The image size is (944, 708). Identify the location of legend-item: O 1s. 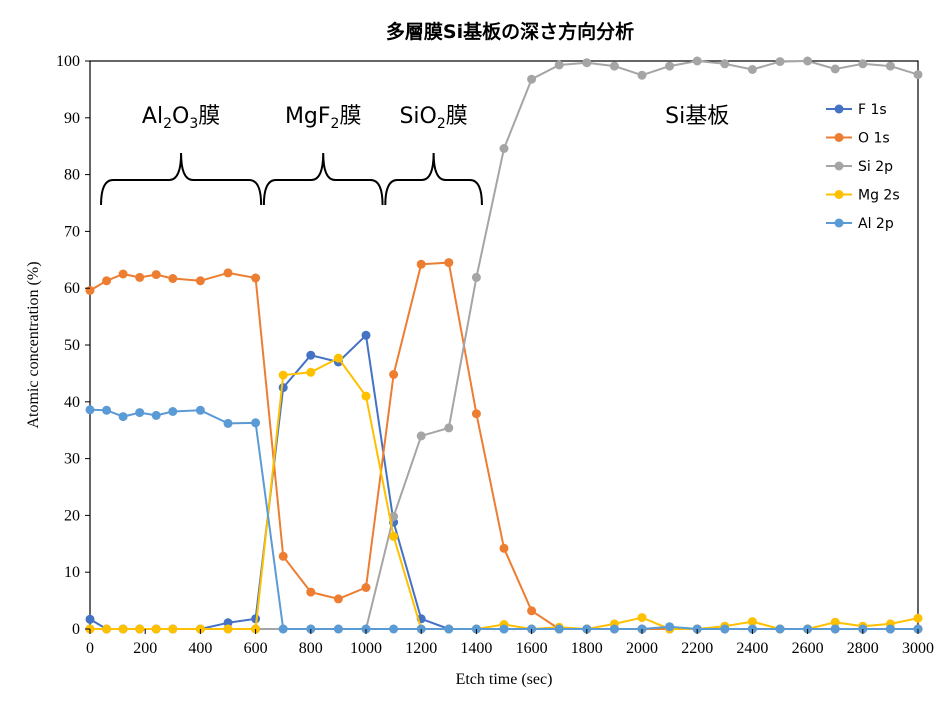
(858, 139).